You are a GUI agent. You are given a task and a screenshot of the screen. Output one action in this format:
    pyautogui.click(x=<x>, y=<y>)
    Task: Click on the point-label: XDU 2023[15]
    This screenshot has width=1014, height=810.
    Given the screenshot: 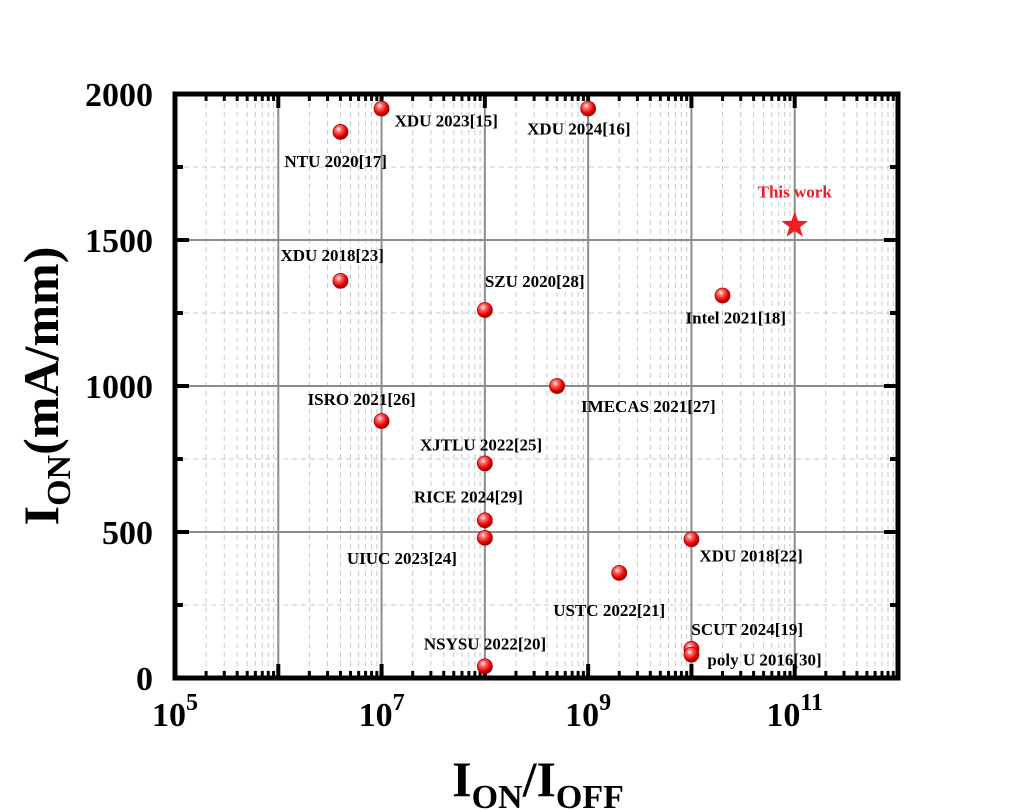 What is the action you would take?
    pyautogui.click(x=446, y=121)
    